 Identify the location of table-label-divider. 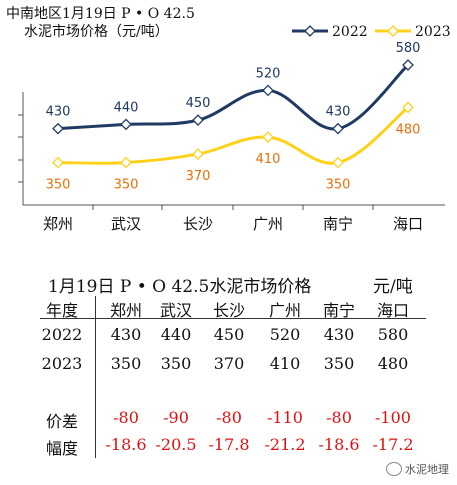
(95, 377).